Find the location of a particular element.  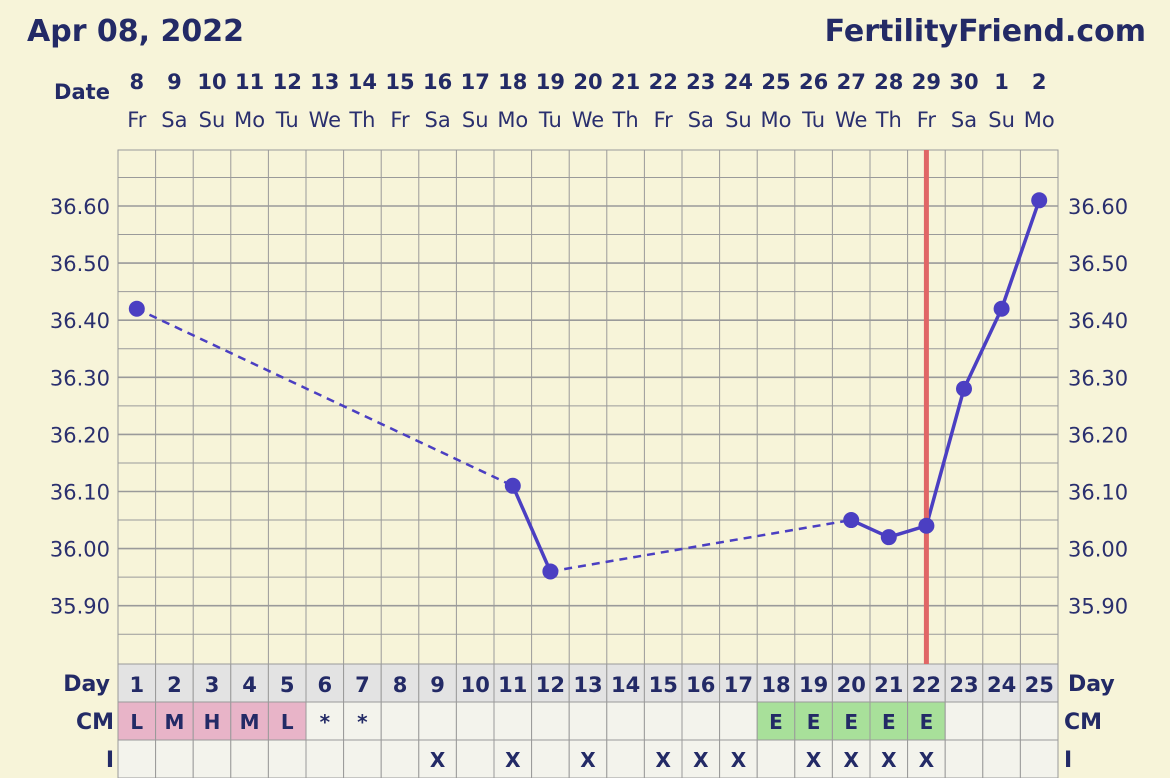

date-tick: 13 is located at coordinates (324, 82).